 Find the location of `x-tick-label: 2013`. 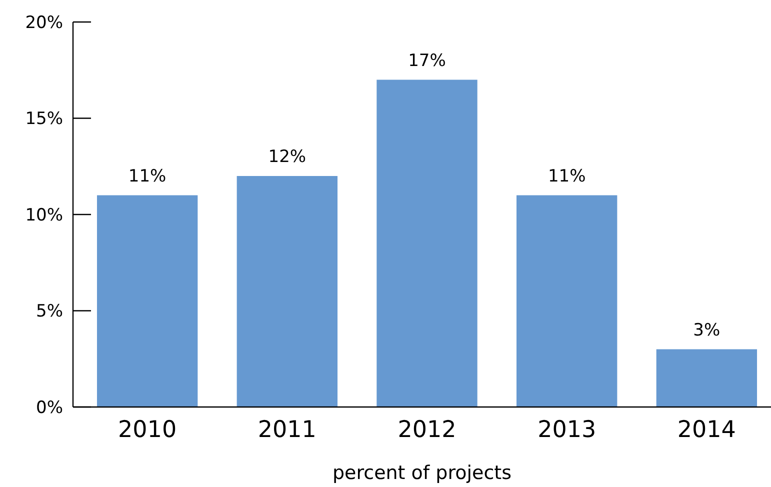

x-tick-label: 2013 is located at coordinates (567, 430).